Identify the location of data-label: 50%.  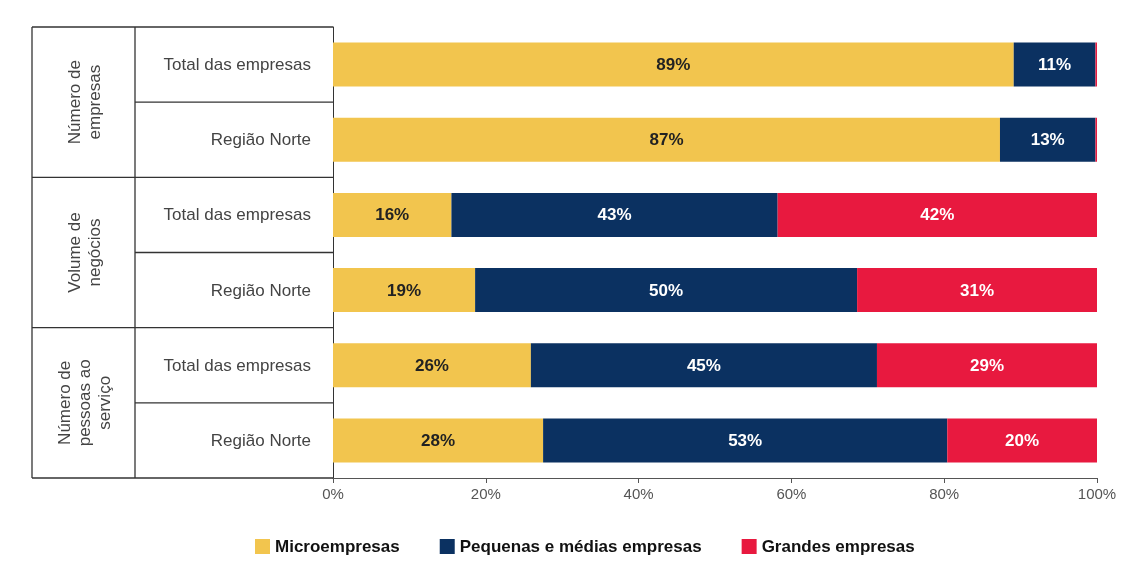
(666, 290).